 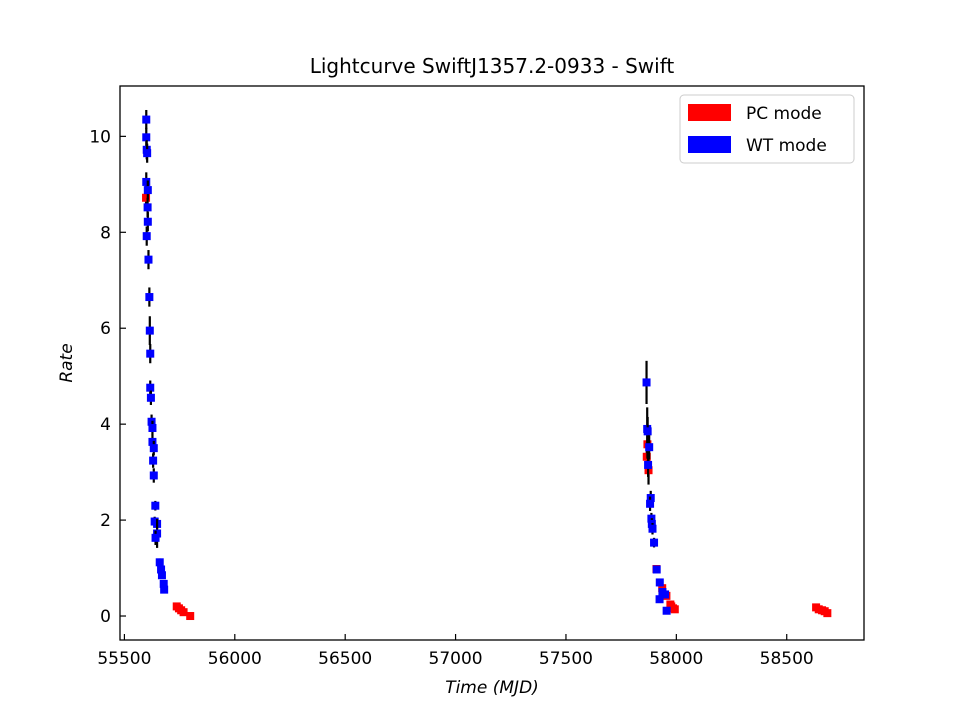 I want to click on legend-swatch-pc-mode, so click(x=709, y=112).